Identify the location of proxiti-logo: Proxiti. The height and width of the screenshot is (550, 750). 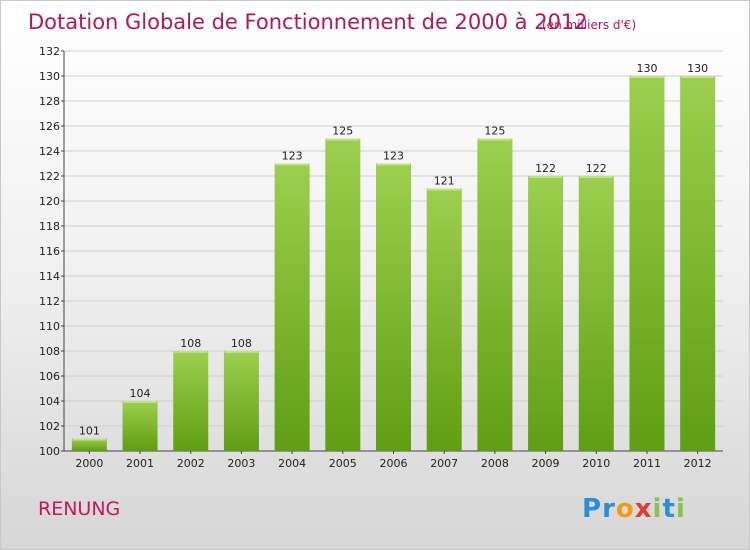
(634, 509).